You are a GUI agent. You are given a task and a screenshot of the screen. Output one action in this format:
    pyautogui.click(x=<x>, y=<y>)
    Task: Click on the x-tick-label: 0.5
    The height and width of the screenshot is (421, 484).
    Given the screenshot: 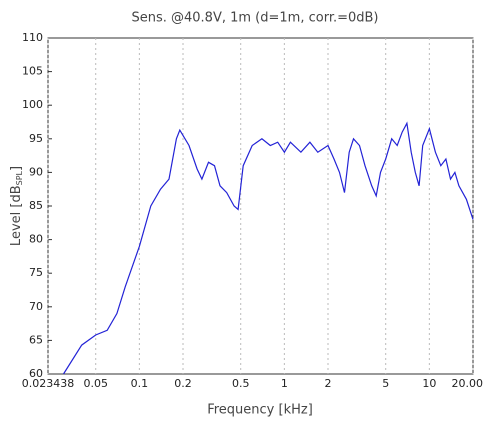 What is the action you would take?
    pyautogui.click(x=241, y=383)
    